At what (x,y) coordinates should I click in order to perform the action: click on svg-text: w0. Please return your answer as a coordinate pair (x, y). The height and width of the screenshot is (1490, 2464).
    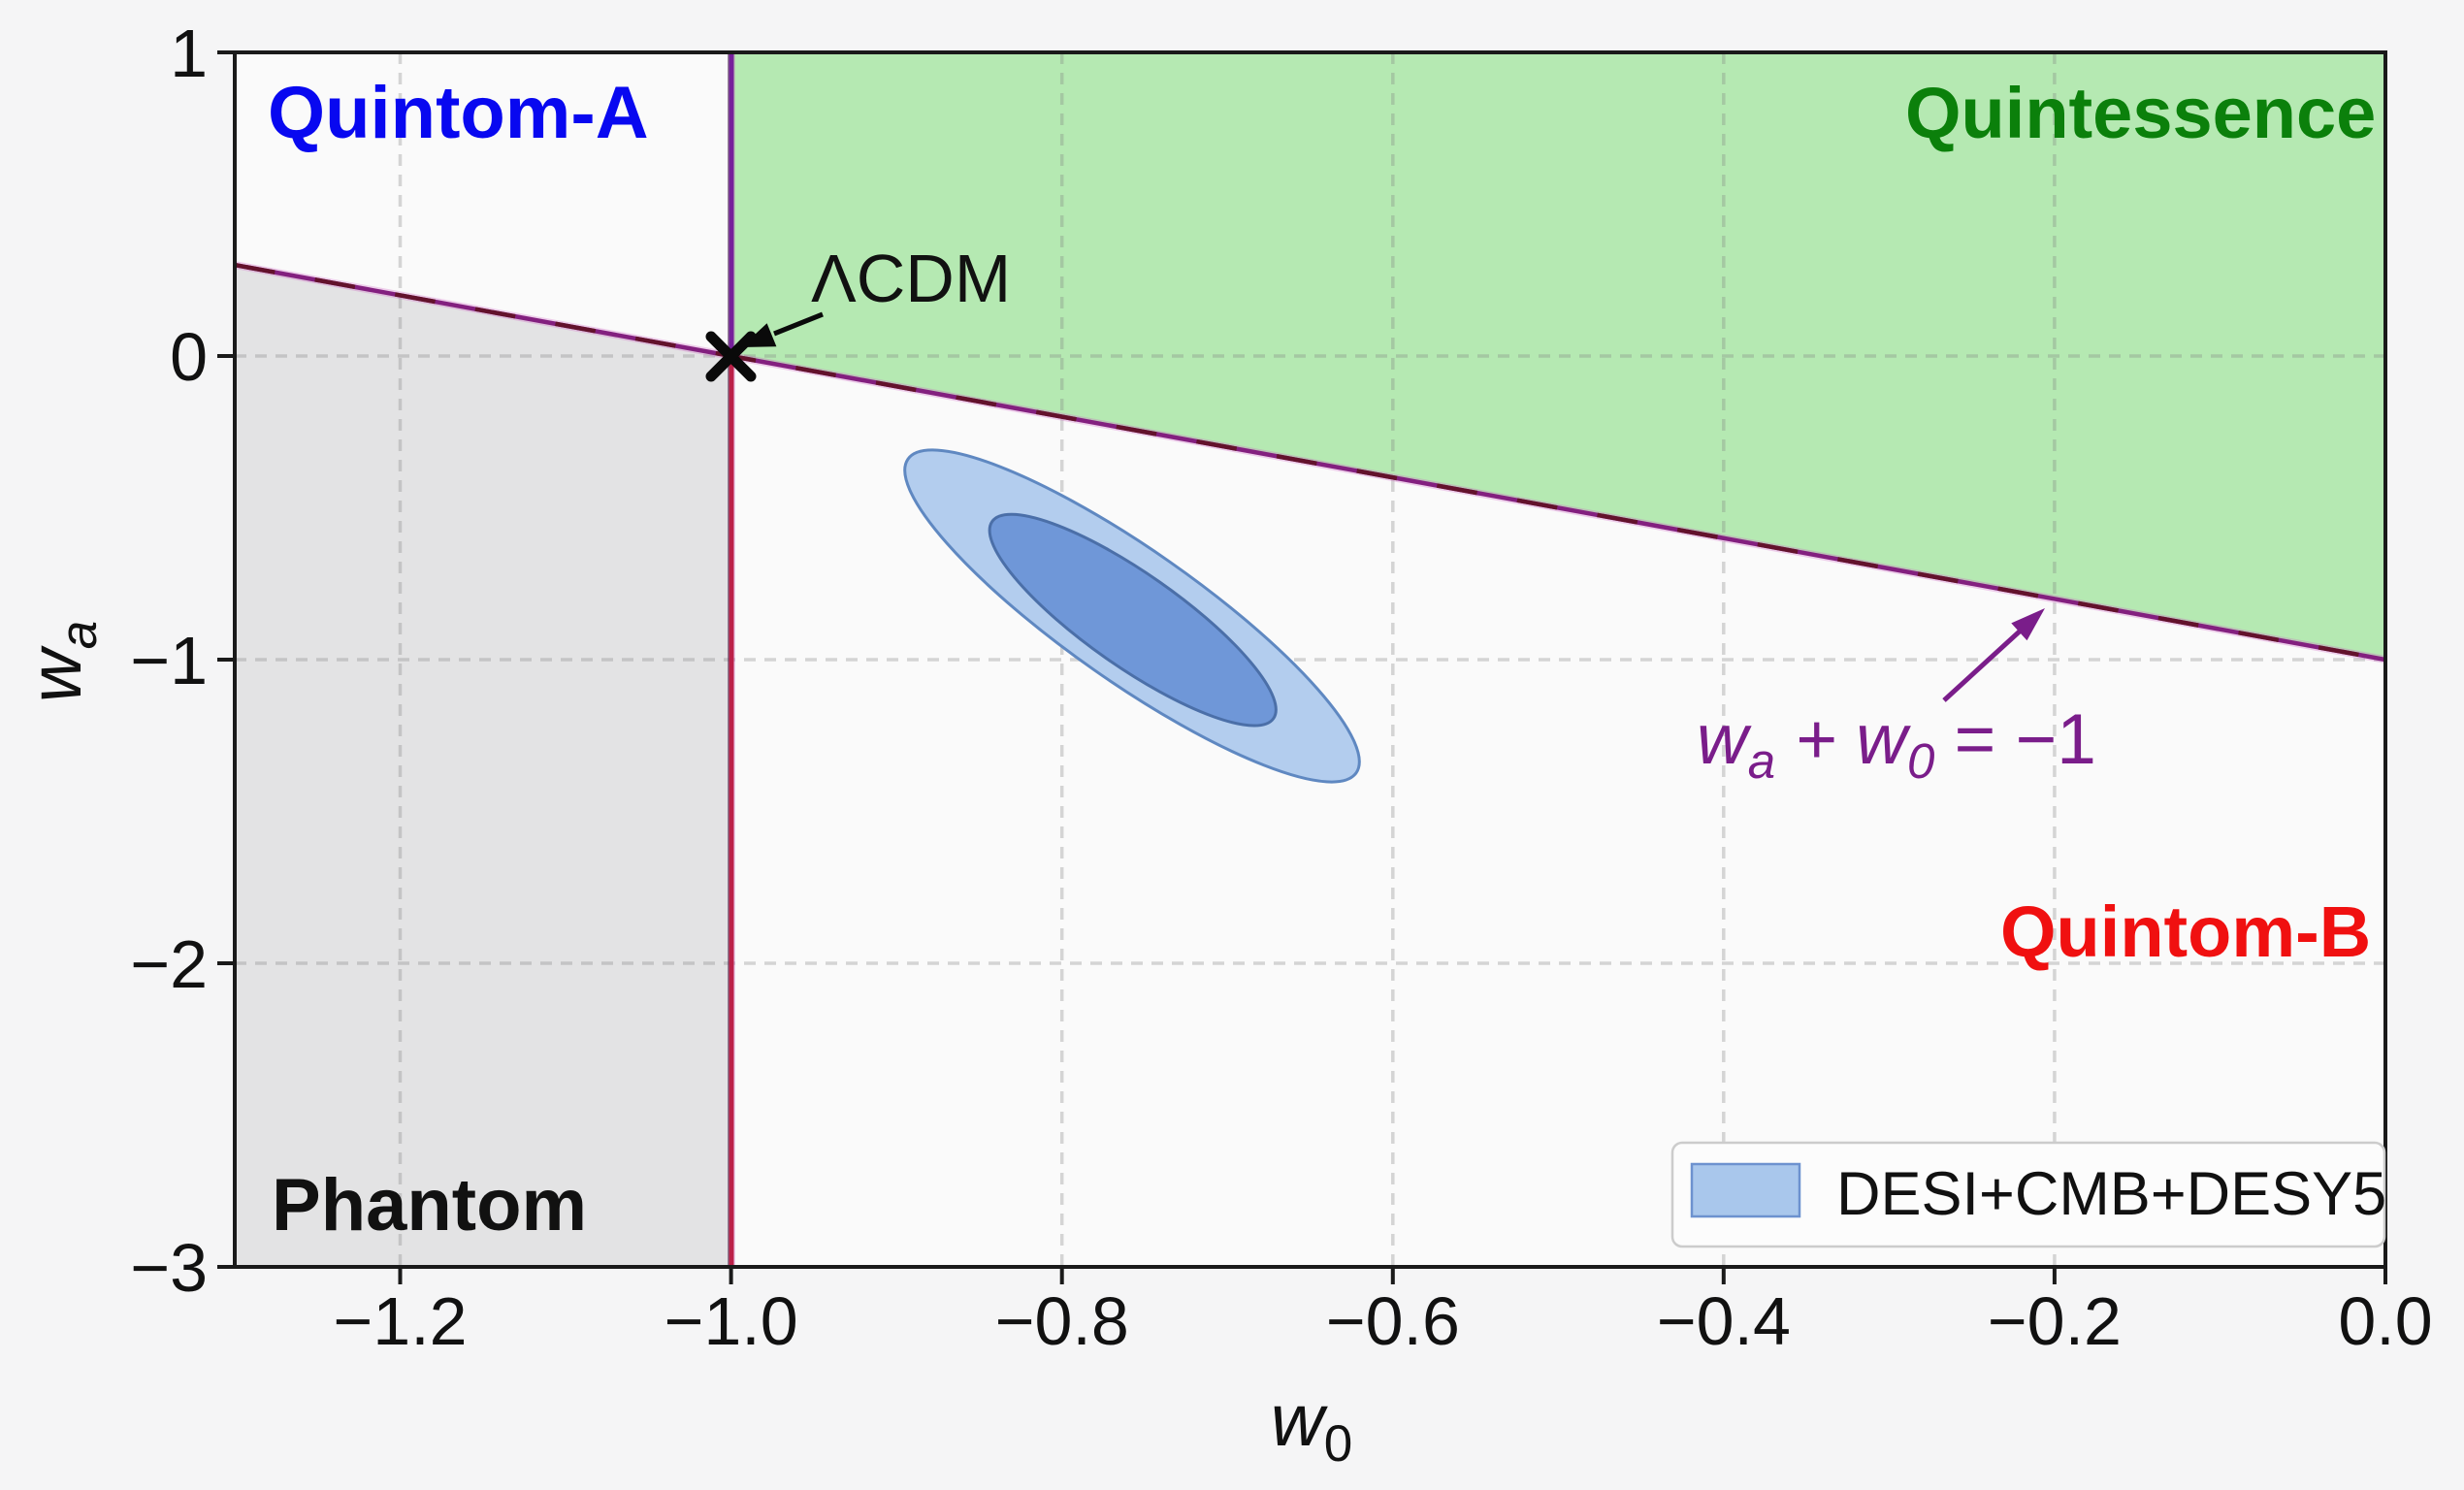
    Looking at the image, I should click on (1311, 1426).